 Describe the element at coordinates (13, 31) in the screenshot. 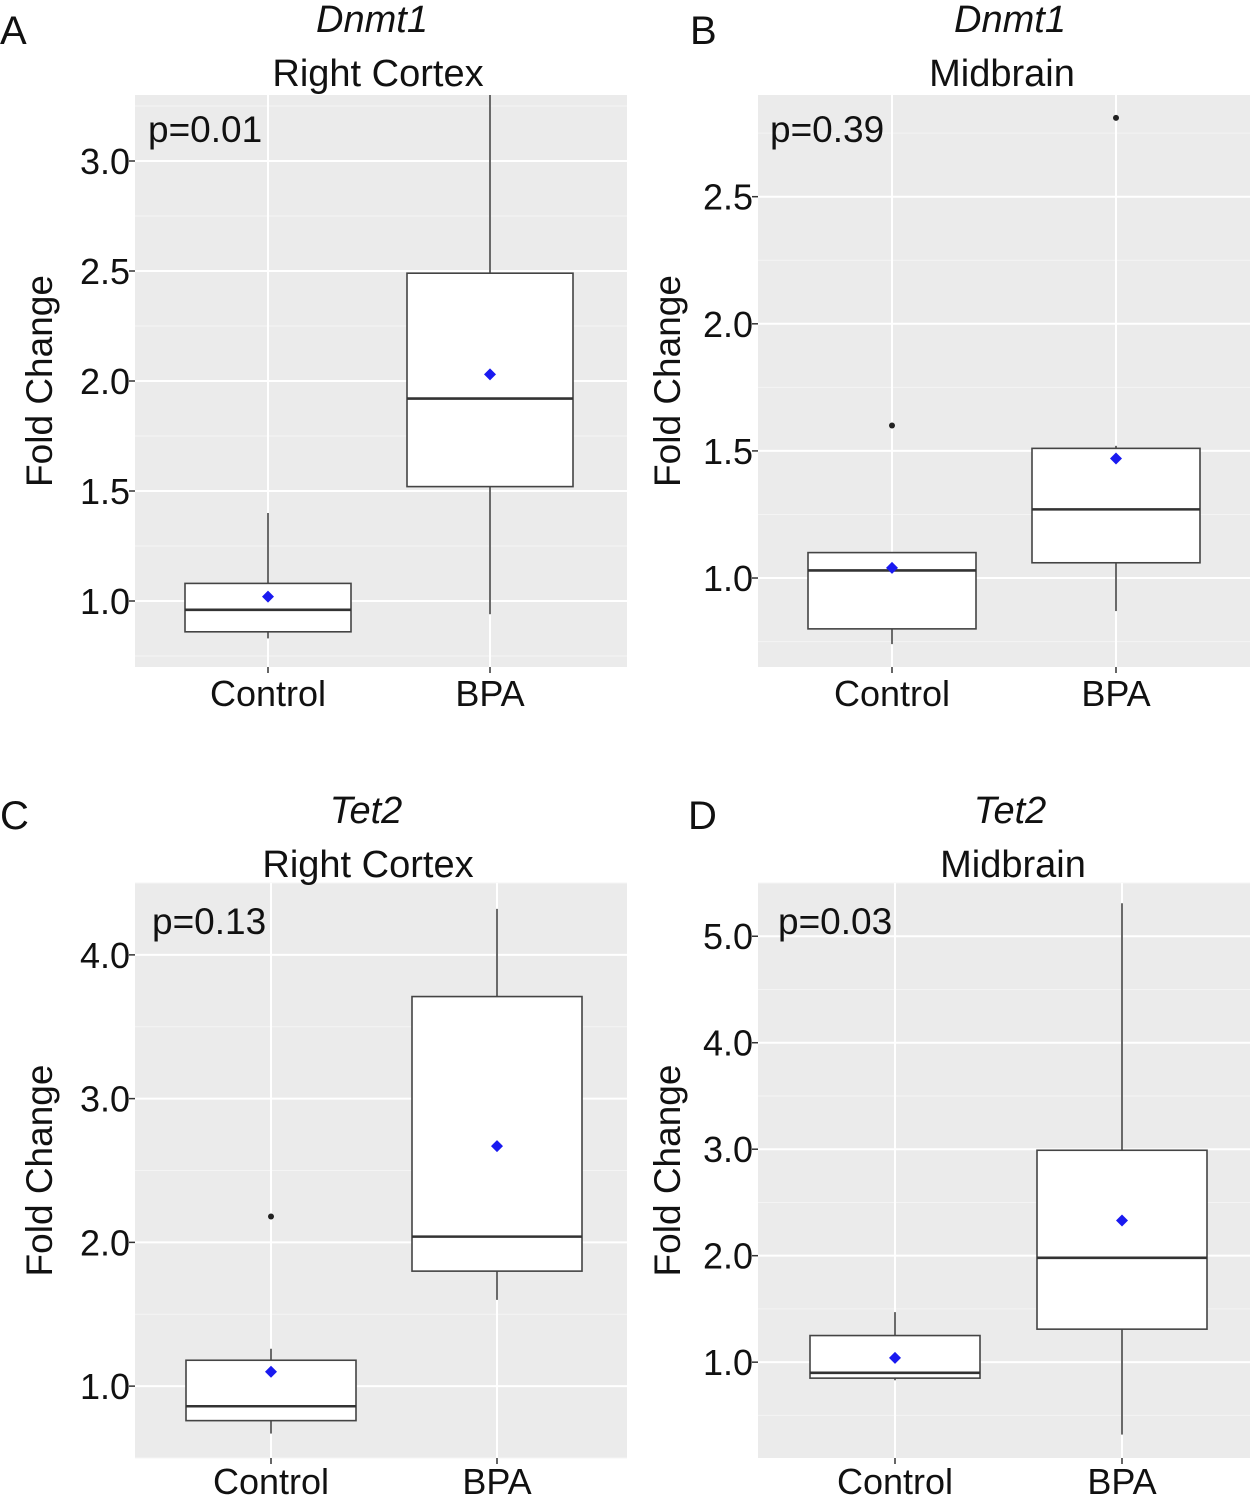

I see `panel-label: A` at that location.